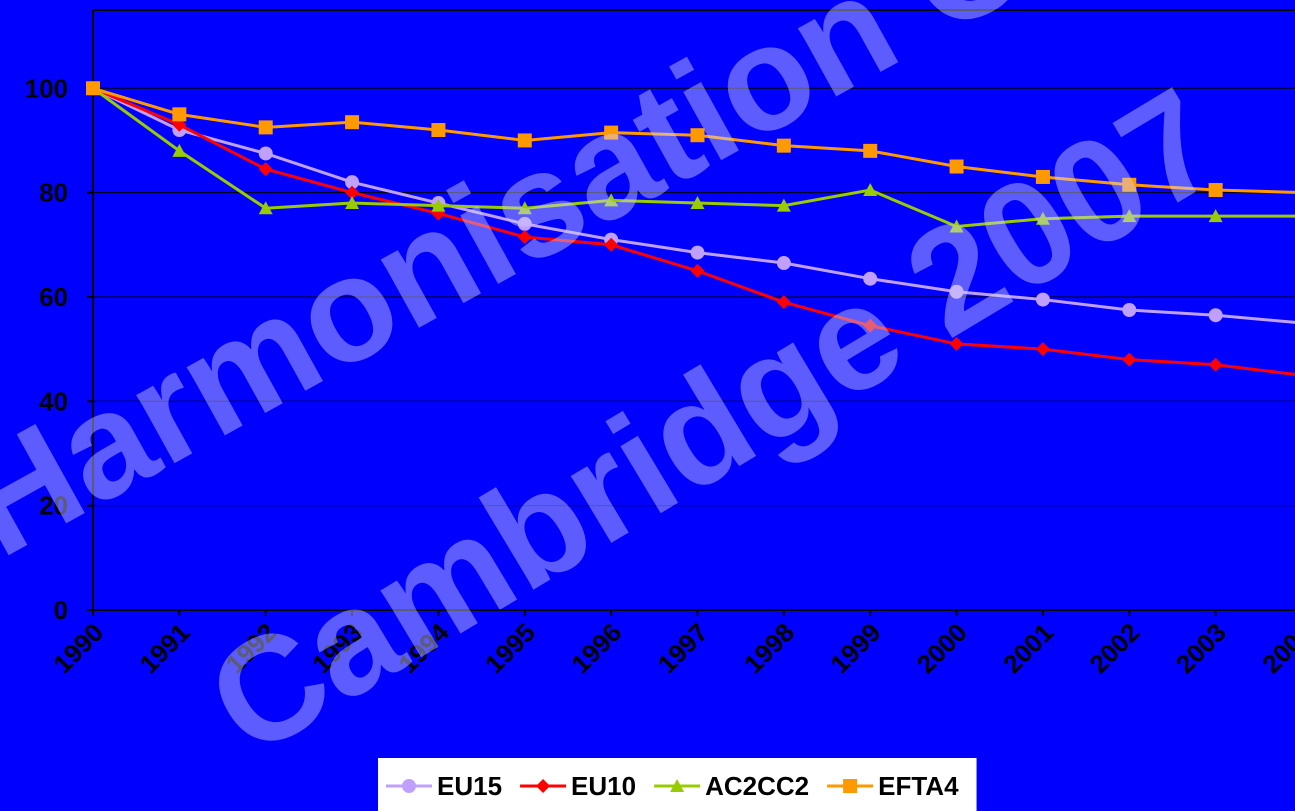  Describe the element at coordinates (53, 506) in the screenshot. I see `y-tick-label: 20` at that location.